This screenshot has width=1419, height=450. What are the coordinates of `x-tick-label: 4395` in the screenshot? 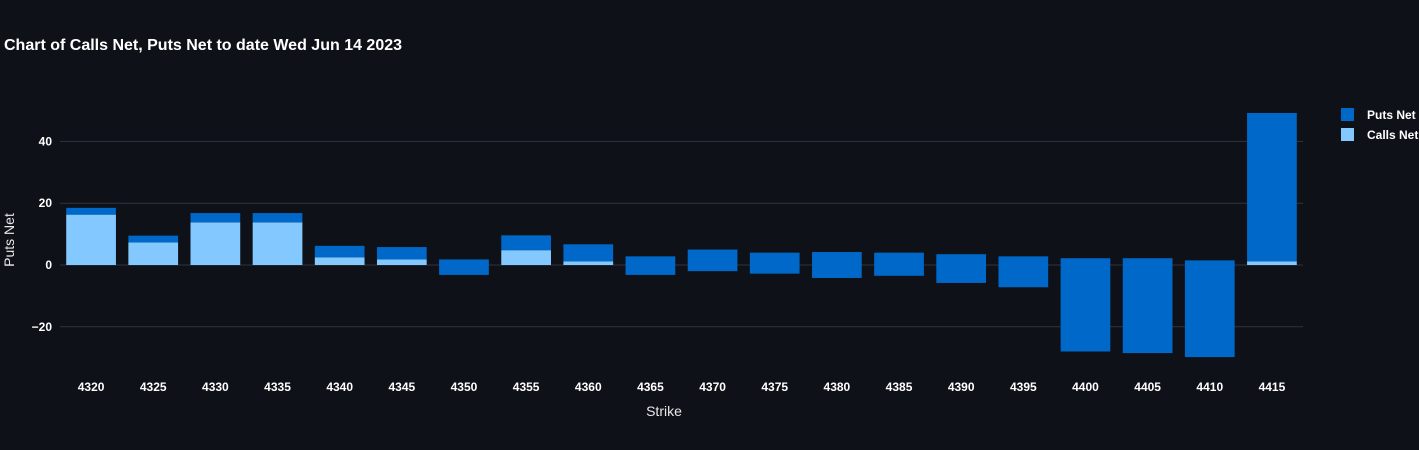 It's located at (1023, 387).